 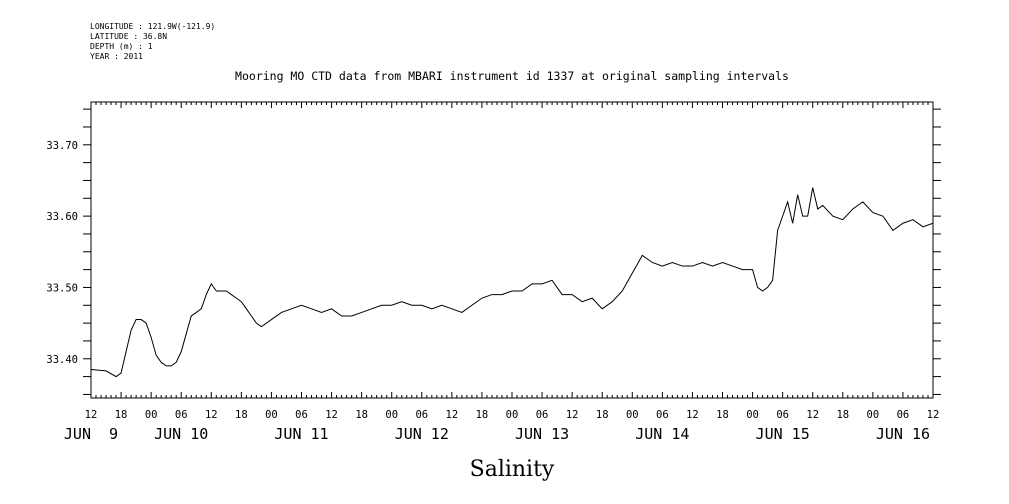 What do you see at coordinates (542, 434) in the screenshot?
I see `x-day-label: JUN 13` at bounding box center [542, 434].